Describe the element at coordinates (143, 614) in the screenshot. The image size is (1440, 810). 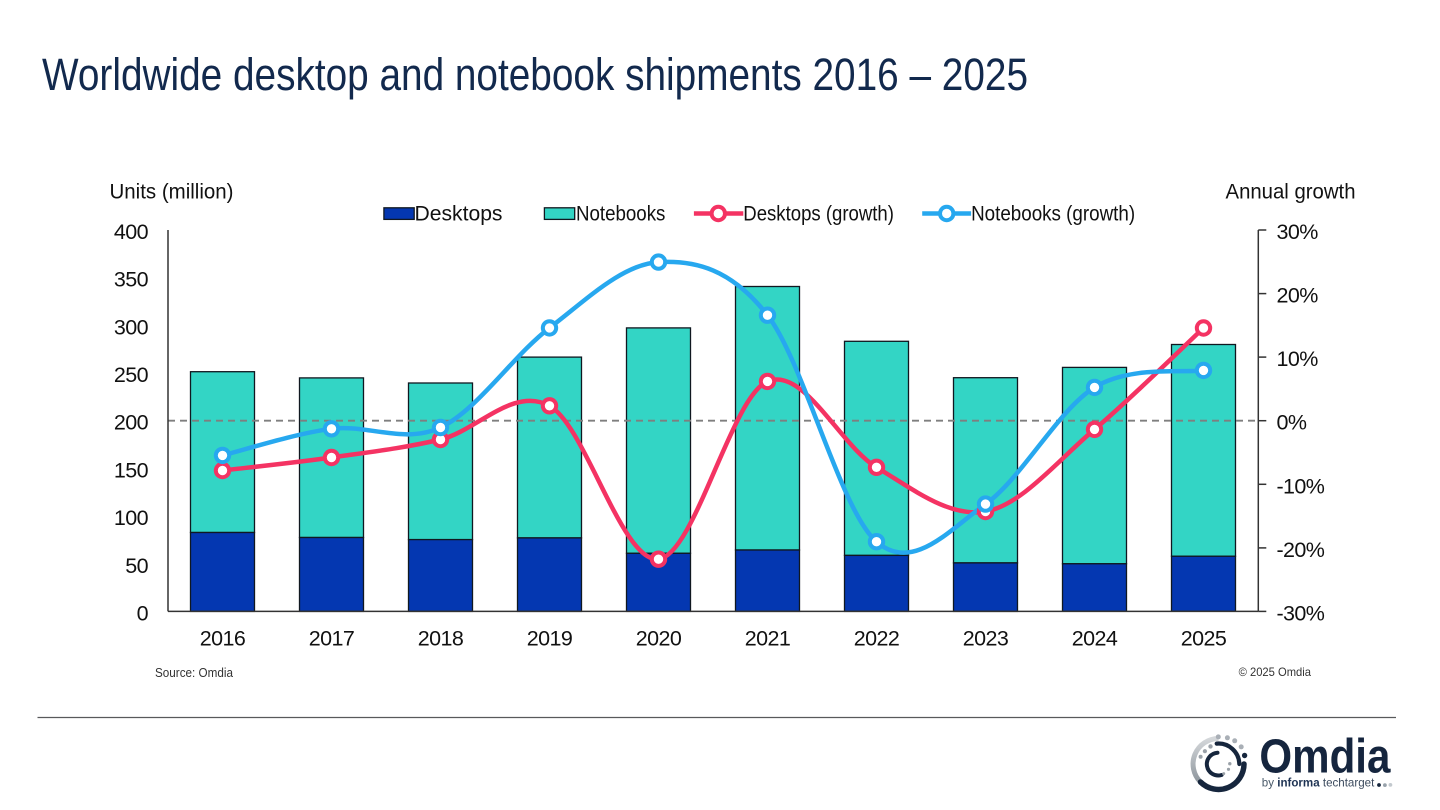
I see `svg-text: 0` at that location.